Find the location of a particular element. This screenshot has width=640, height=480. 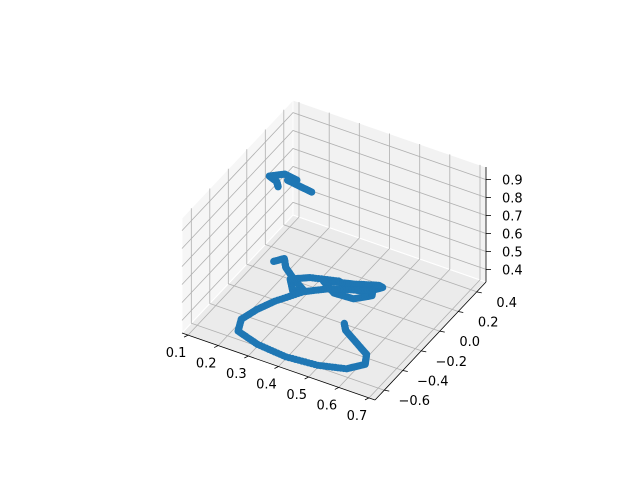

z-tick-label: 0.4 is located at coordinates (512, 270).